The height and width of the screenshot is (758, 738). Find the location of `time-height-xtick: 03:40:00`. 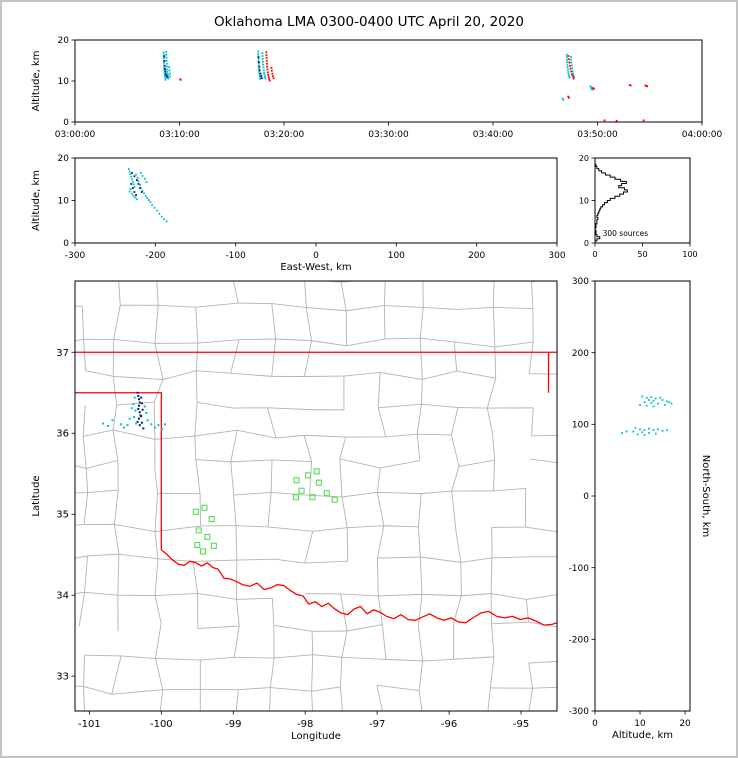

time-height-xtick: 03:40:00 is located at coordinates (493, 135).